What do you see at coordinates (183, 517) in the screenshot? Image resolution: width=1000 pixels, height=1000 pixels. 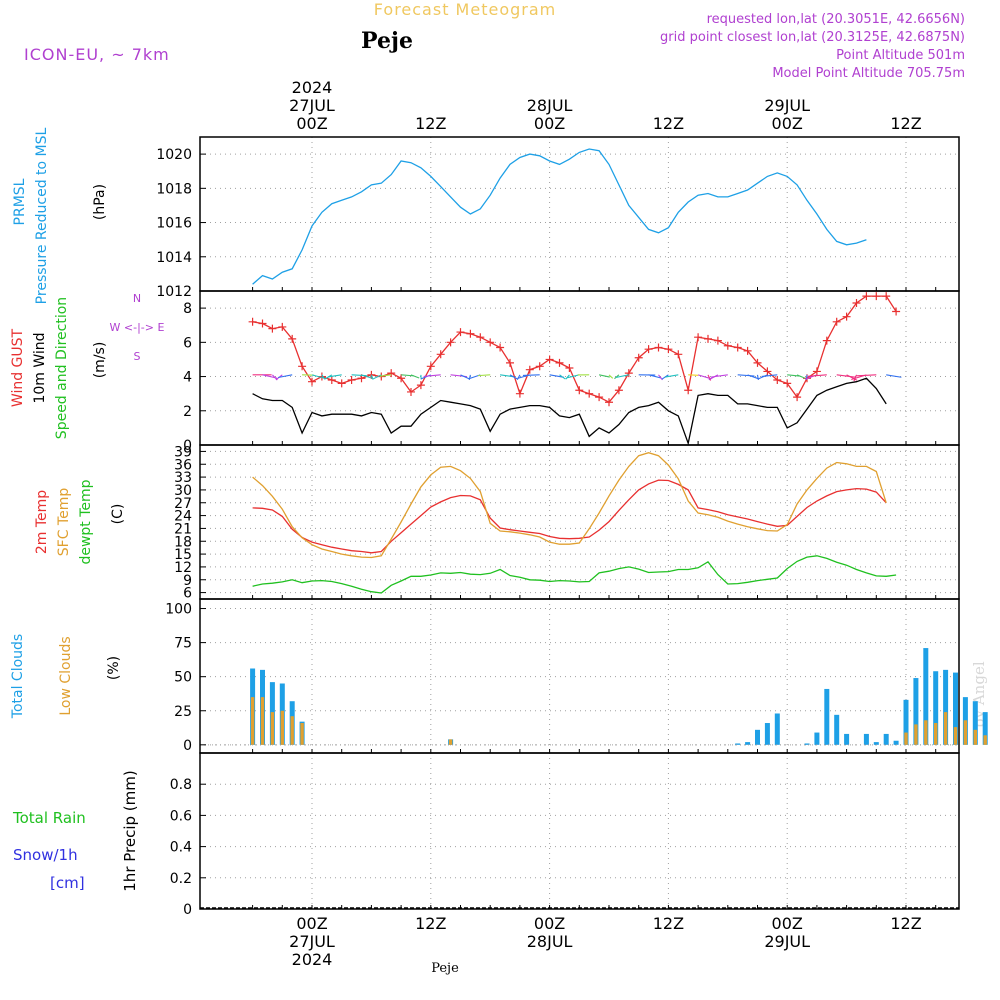 I see `y-tick-label: 24` at bounding box center [183, 517].